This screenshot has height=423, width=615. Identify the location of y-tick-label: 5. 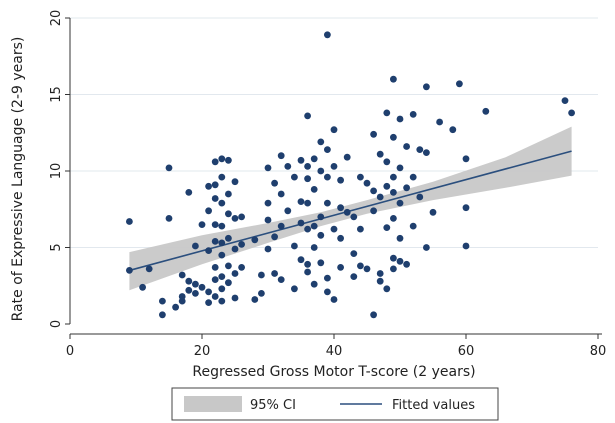
(56, 247).